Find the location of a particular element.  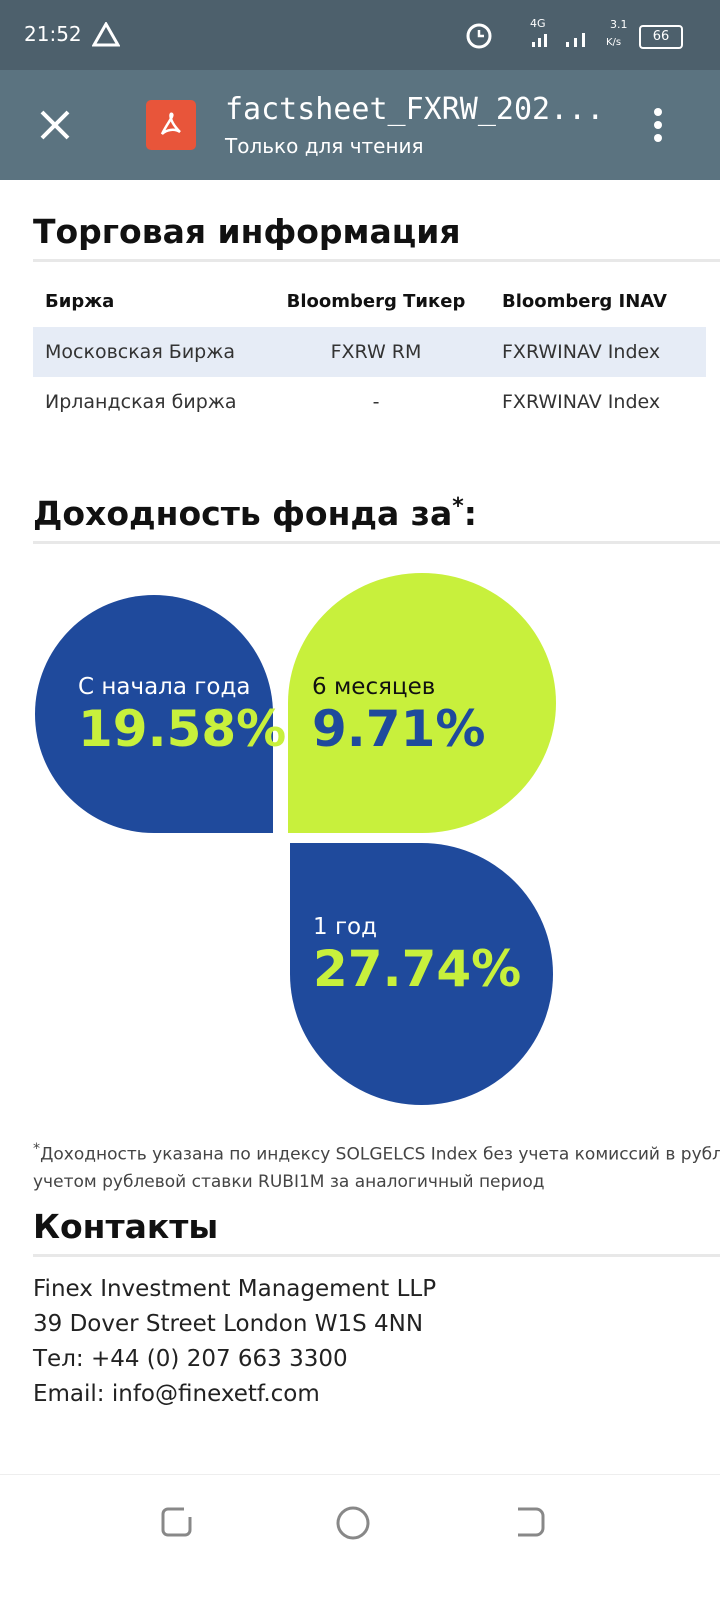

table-cell: Московская Биржа is located at coordinates (140, 352).